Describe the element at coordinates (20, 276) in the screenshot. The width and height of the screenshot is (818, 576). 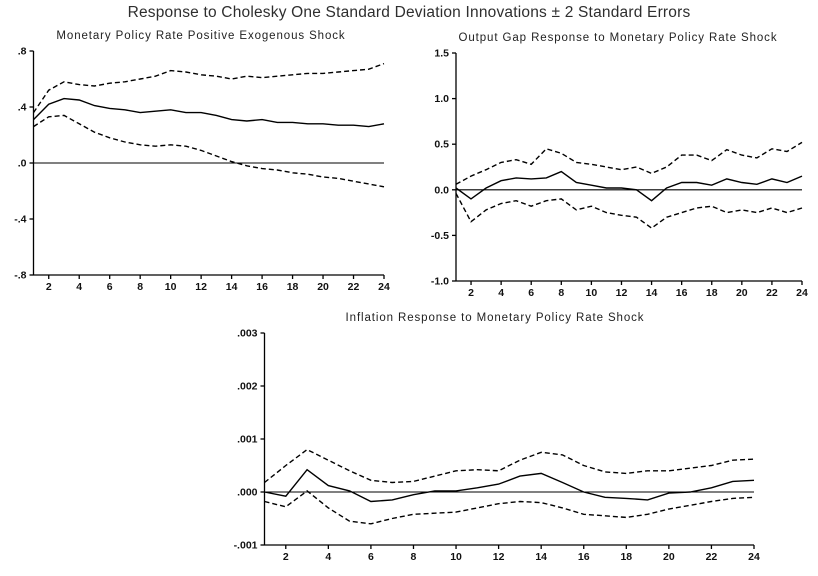
I see `y-tick-label: -.8` at that location.